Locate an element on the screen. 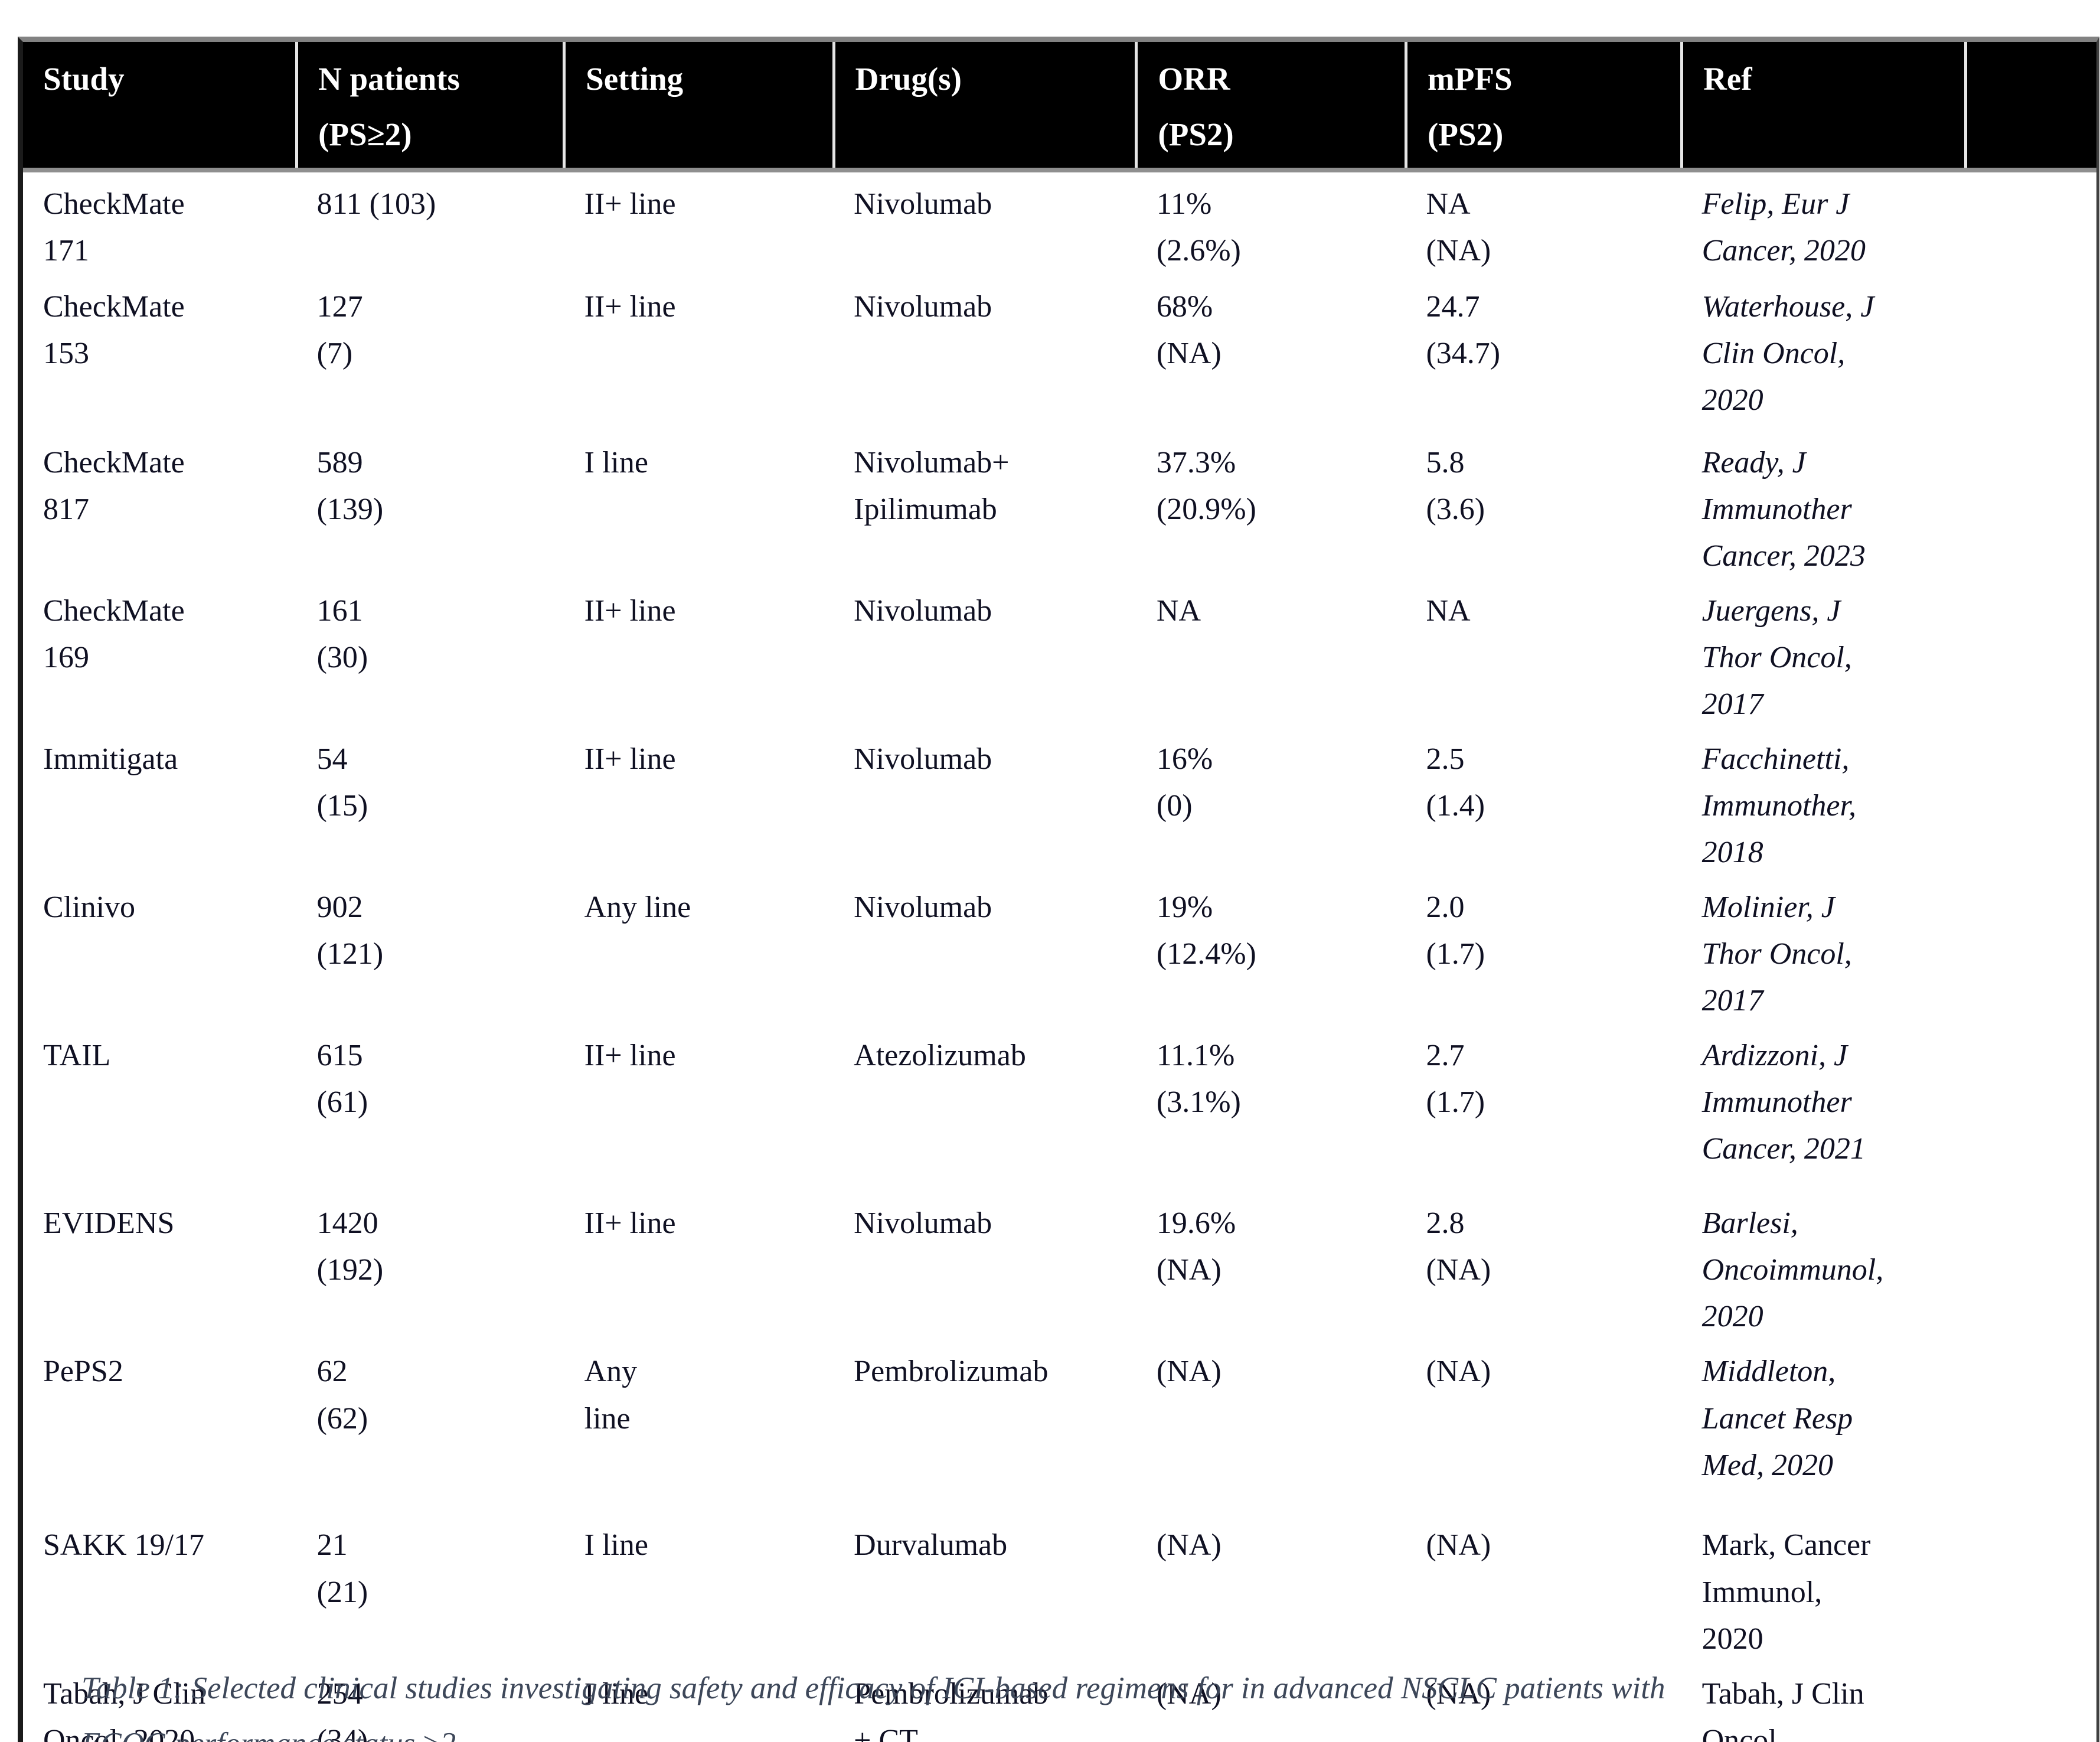 This screenshot has height=1742, width=2100. cell-mpfs: 2.7 (1.7) is located at coordinates (1544, 1108).